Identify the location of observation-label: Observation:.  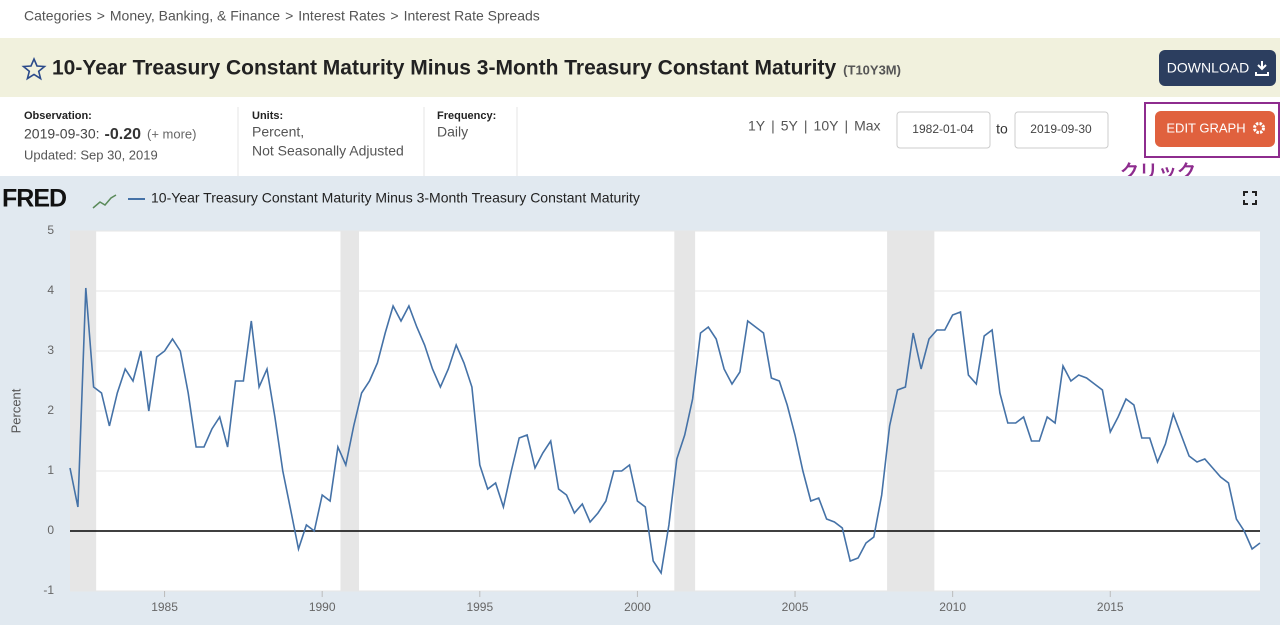
(58, 116).